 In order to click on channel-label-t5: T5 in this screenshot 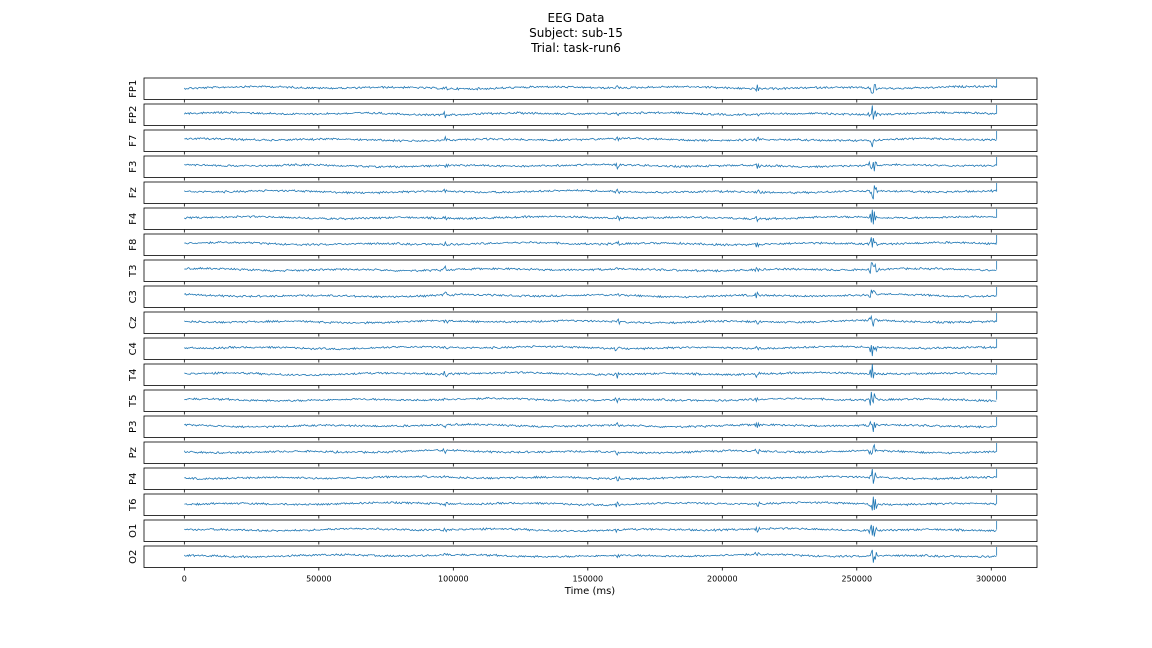, I will do `click(133, 401)`.